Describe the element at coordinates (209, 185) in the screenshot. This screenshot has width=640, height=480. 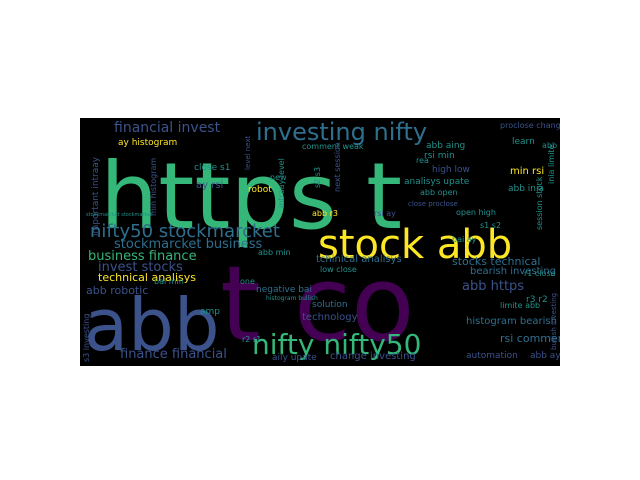
I see `word-ay-rsi: ay rsi` at that location.